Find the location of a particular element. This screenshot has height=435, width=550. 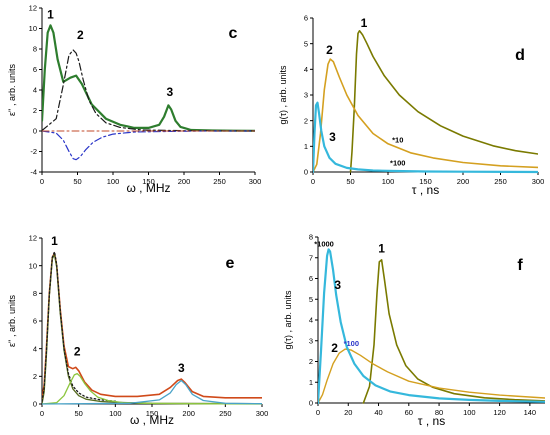

y-tick-label: 7 is located at coordinates (311, 257).